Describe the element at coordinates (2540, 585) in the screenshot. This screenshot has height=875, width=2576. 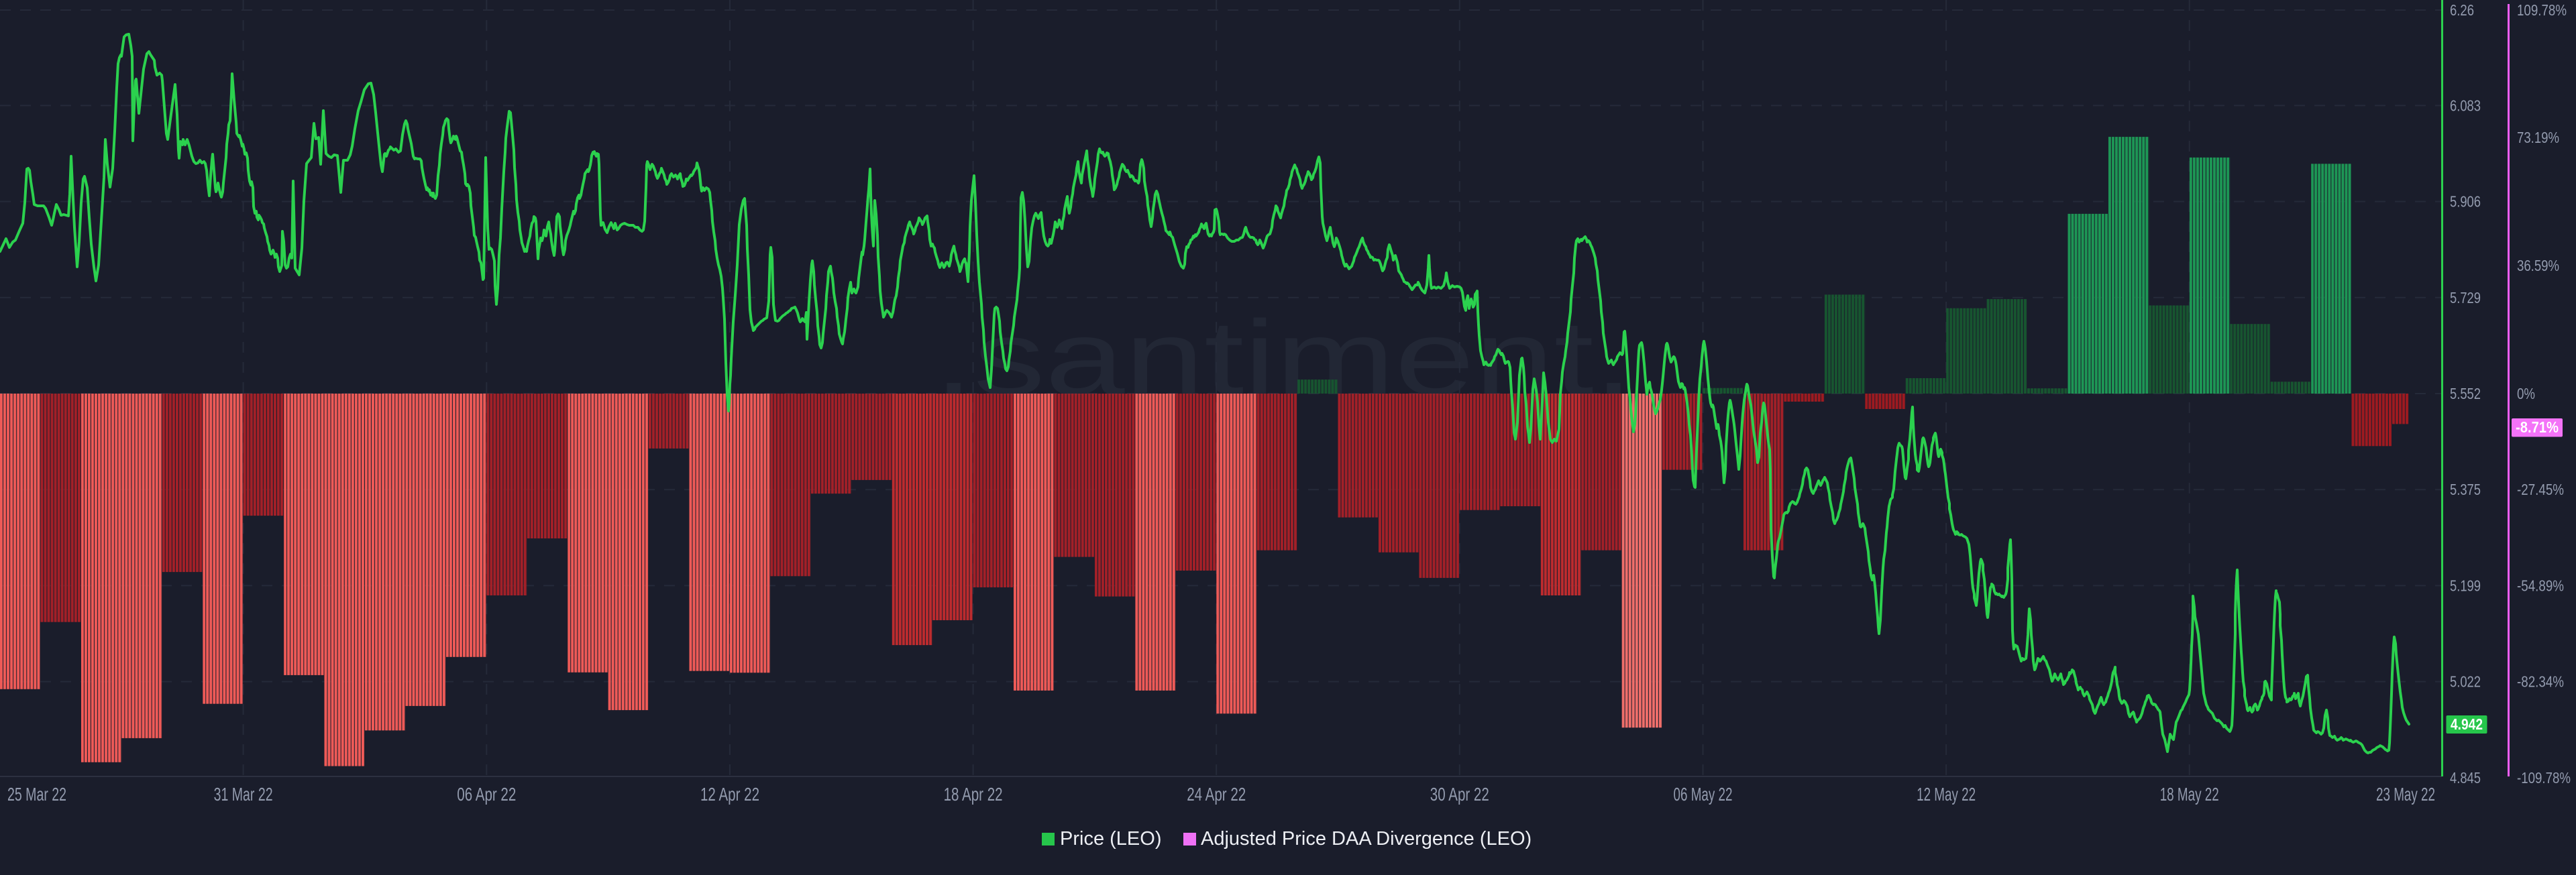
I see `svg-text: -54.89%` at that location.